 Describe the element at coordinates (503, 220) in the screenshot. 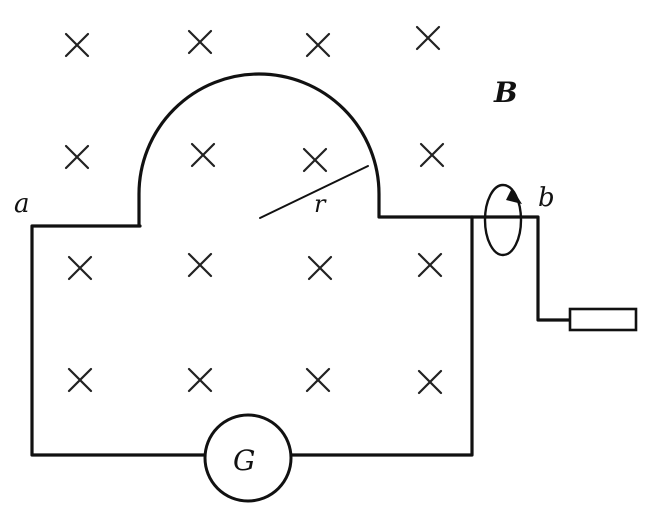

I see `rotation-arrow-icon` at that location.